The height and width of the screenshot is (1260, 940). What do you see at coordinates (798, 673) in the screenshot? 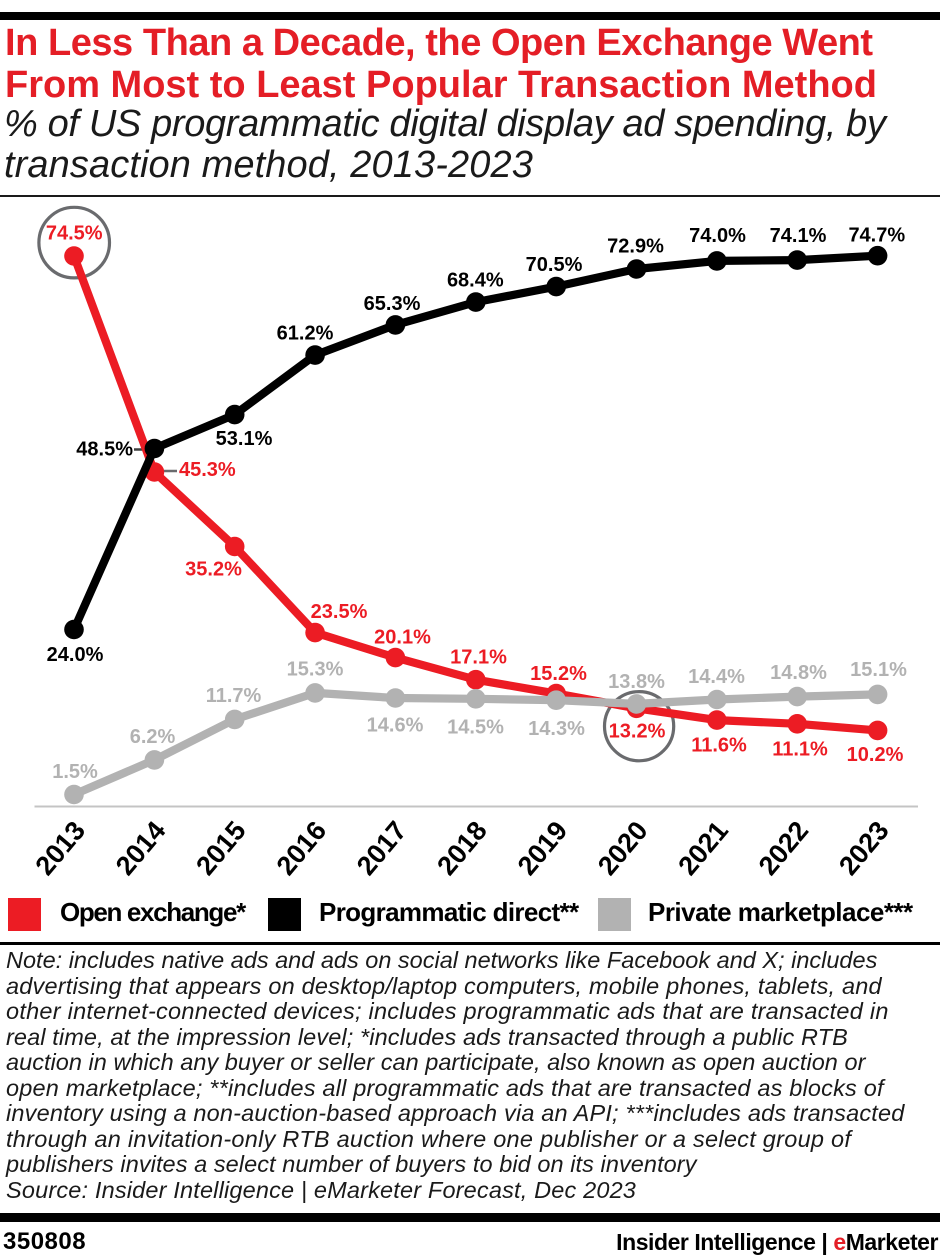
I see `svg-text: 14.8%` at bounding box center [798, 673].